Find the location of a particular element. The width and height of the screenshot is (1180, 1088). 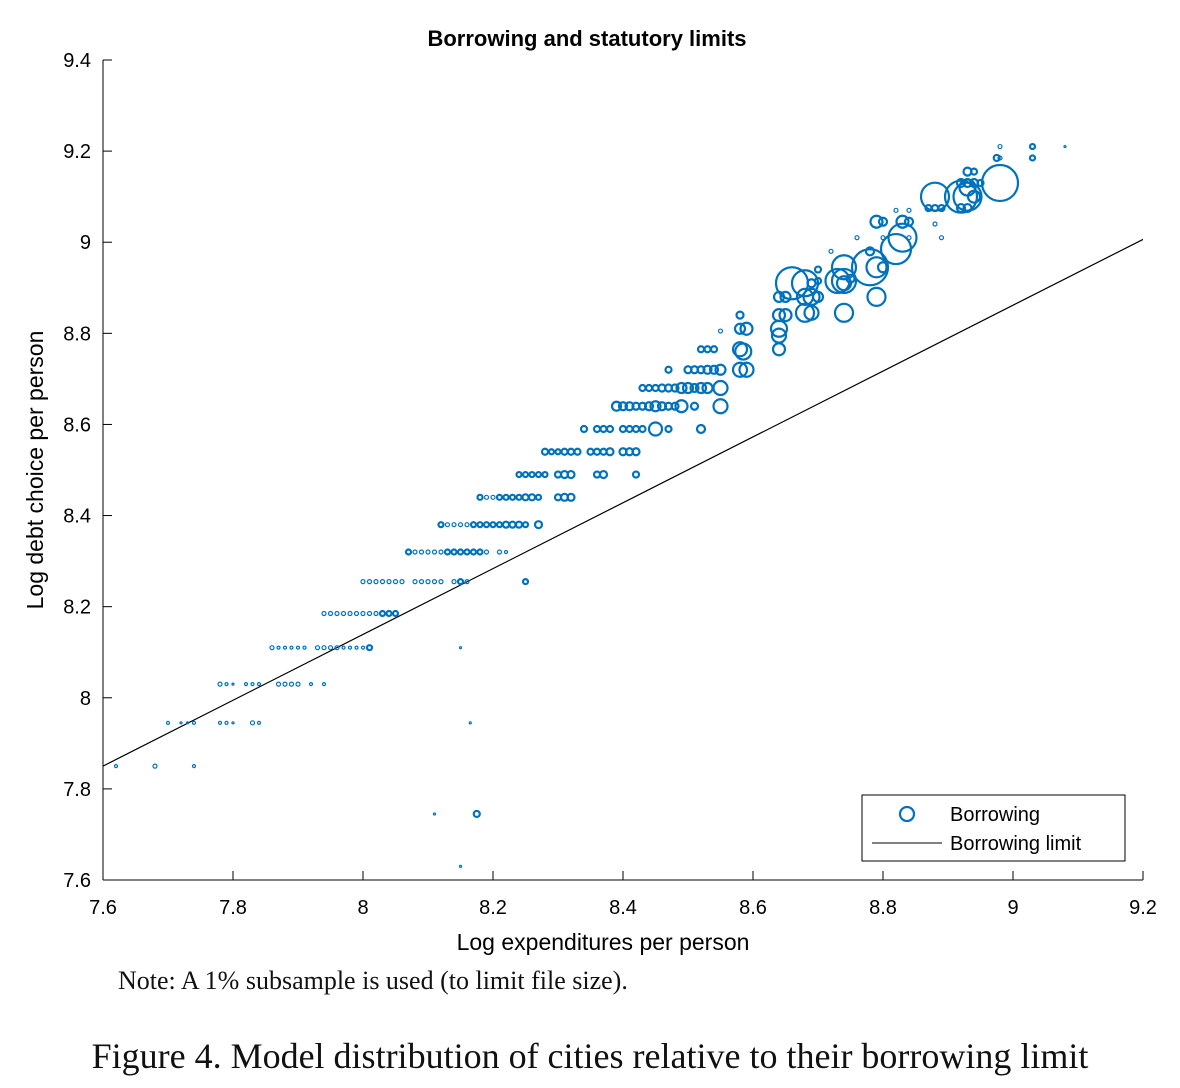

y-ticks: 7.6 7.8 8 8.2 8.4 8.6 8.8 9 9.2 9.4 is located at coordinates (87, 471).